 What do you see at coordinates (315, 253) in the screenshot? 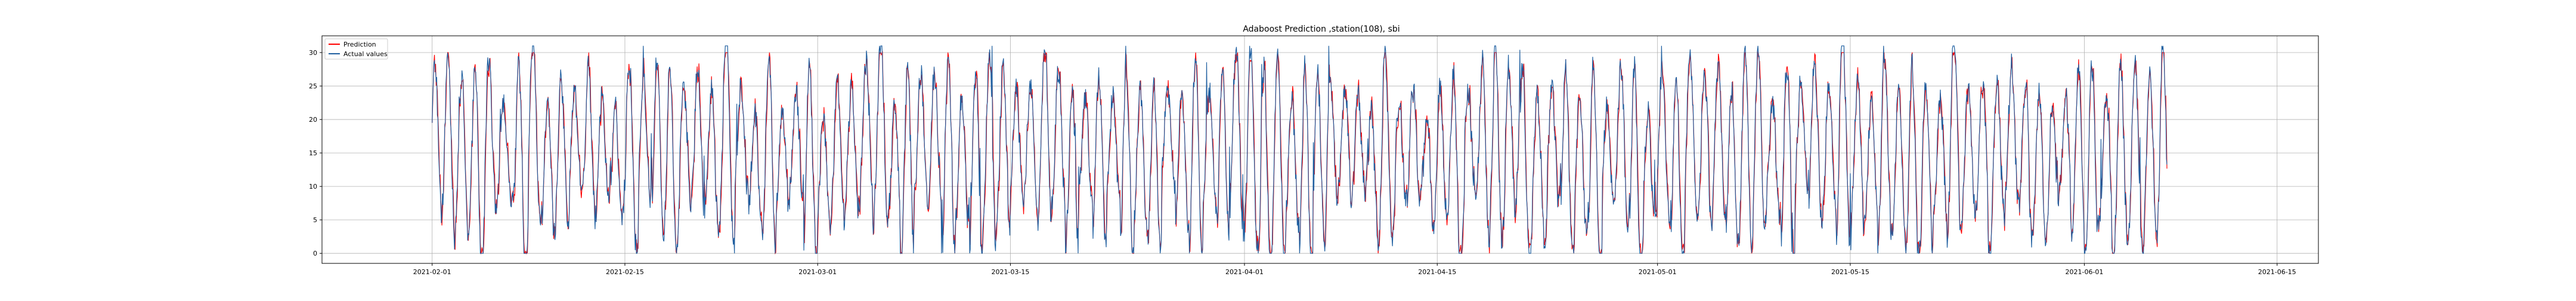
I see `y-tick-label: 0` at bounding box center [315, 253].